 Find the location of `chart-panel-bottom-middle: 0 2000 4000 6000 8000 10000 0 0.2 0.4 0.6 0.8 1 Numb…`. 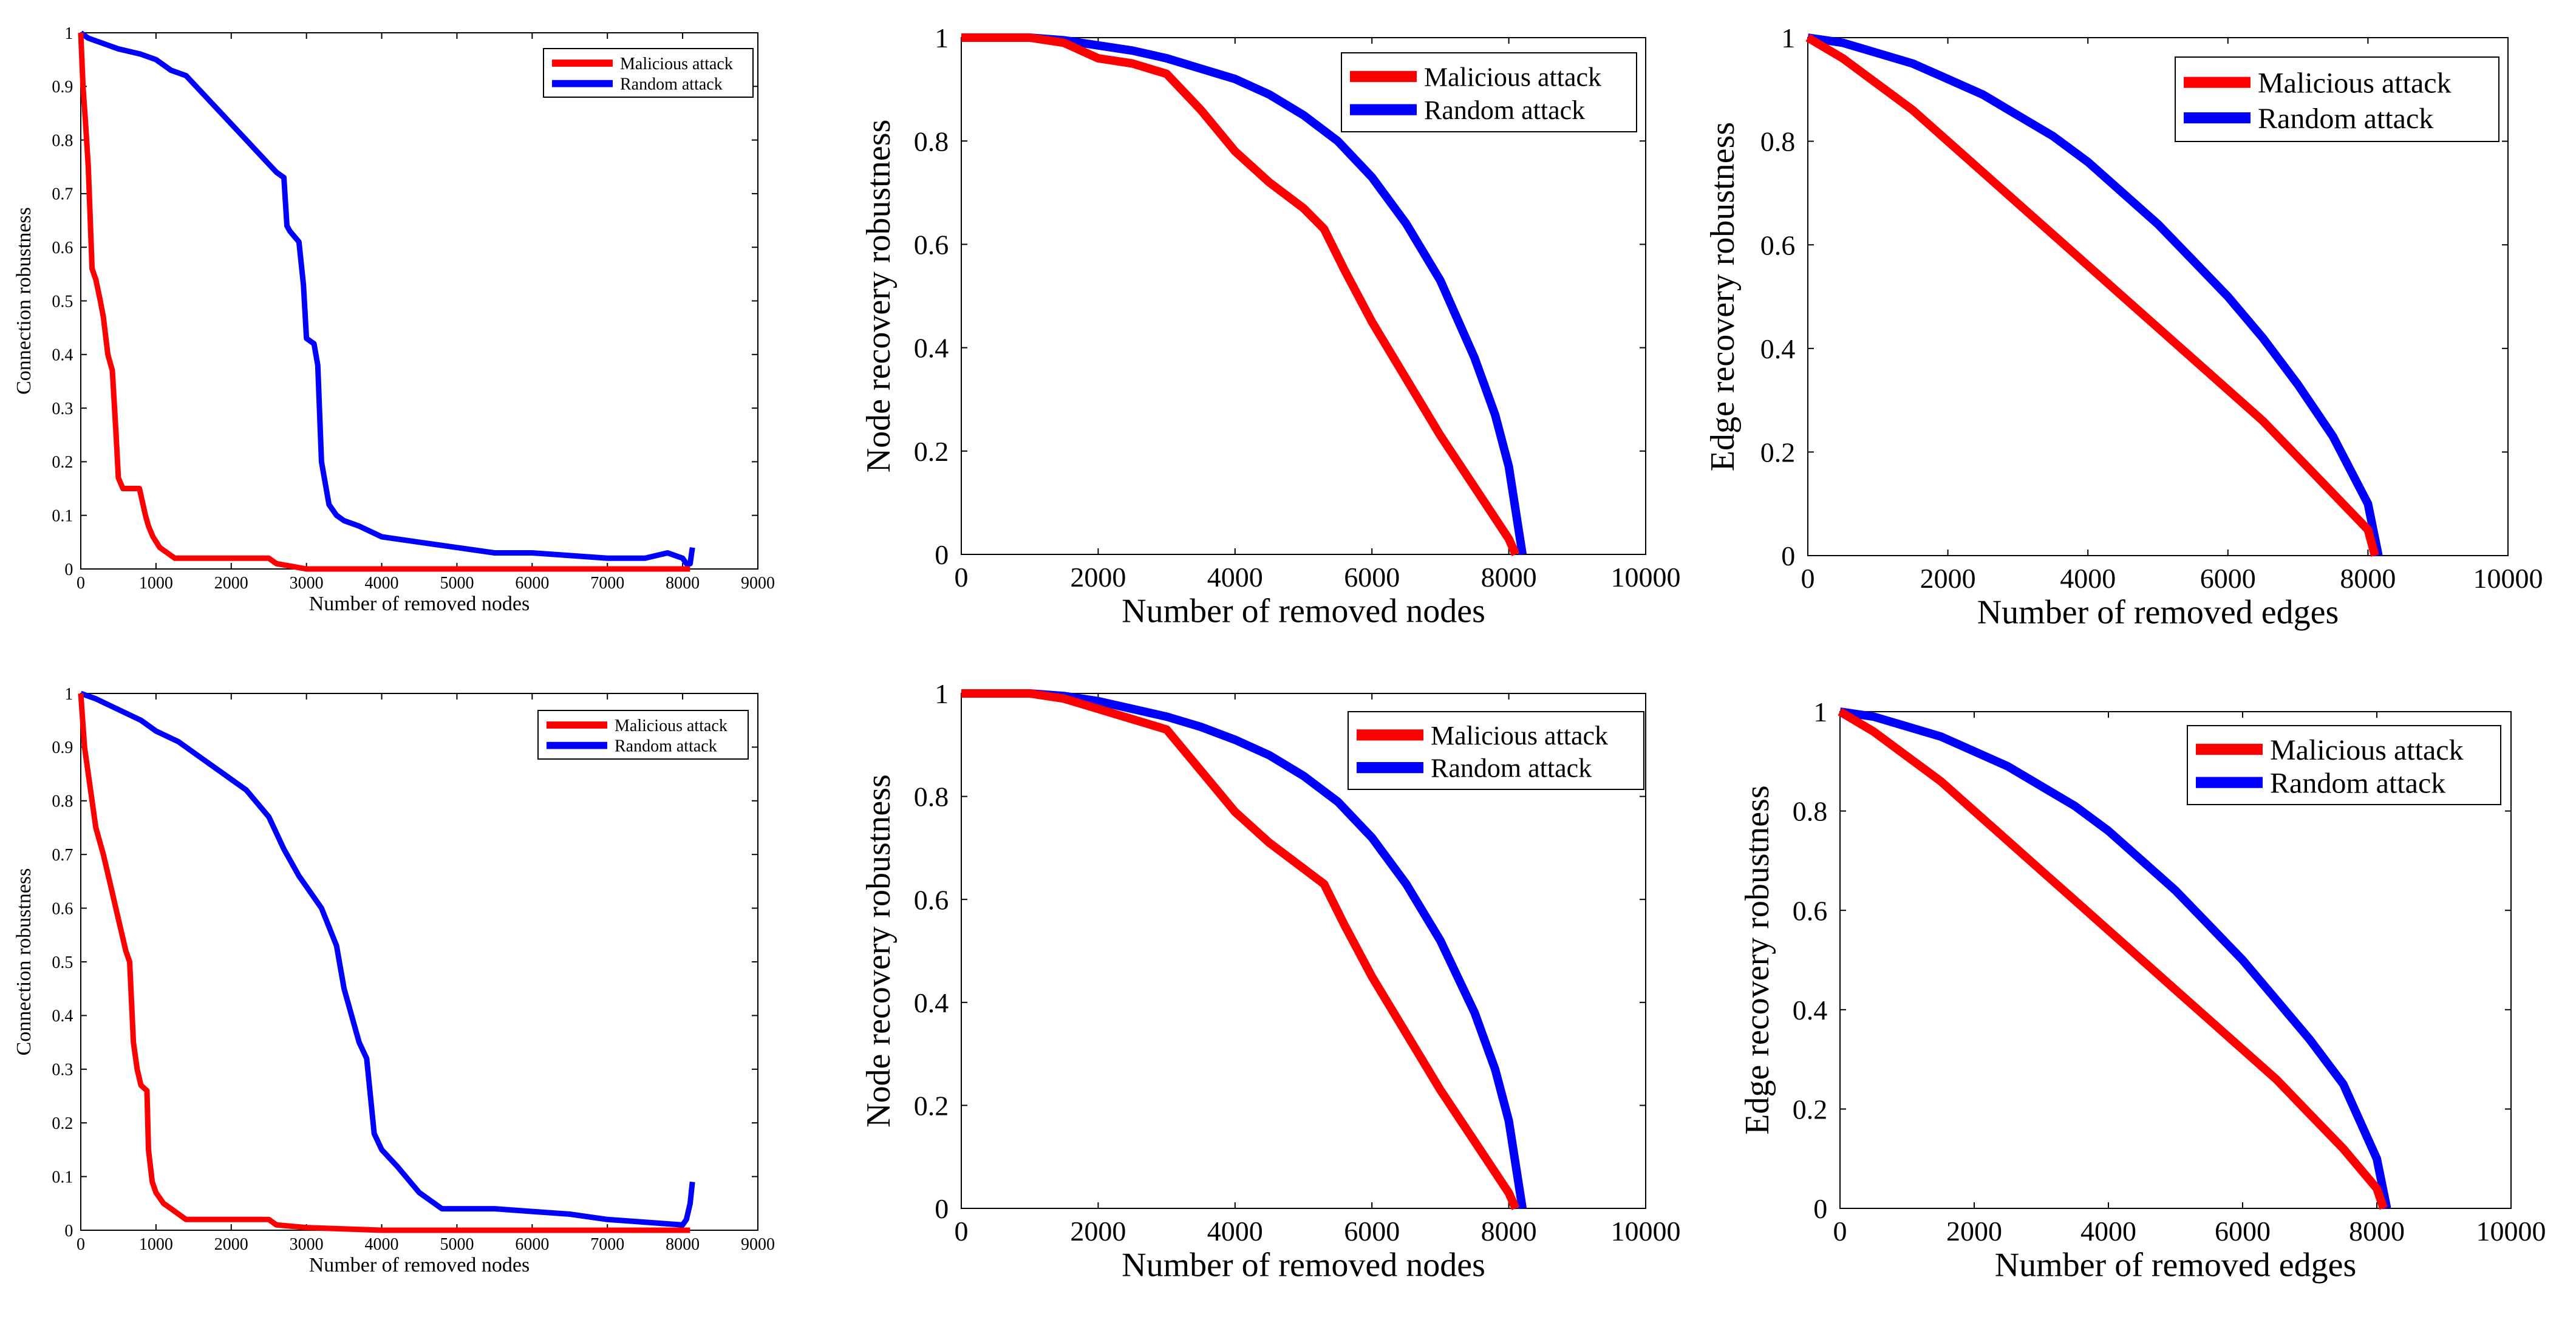

chart-panel-bottom-middle: 0 2000 4000 6000 8000 10000 0 0.2 0.4 0.6 0.8 1 Numb… is located at coordinates (1271, 981).